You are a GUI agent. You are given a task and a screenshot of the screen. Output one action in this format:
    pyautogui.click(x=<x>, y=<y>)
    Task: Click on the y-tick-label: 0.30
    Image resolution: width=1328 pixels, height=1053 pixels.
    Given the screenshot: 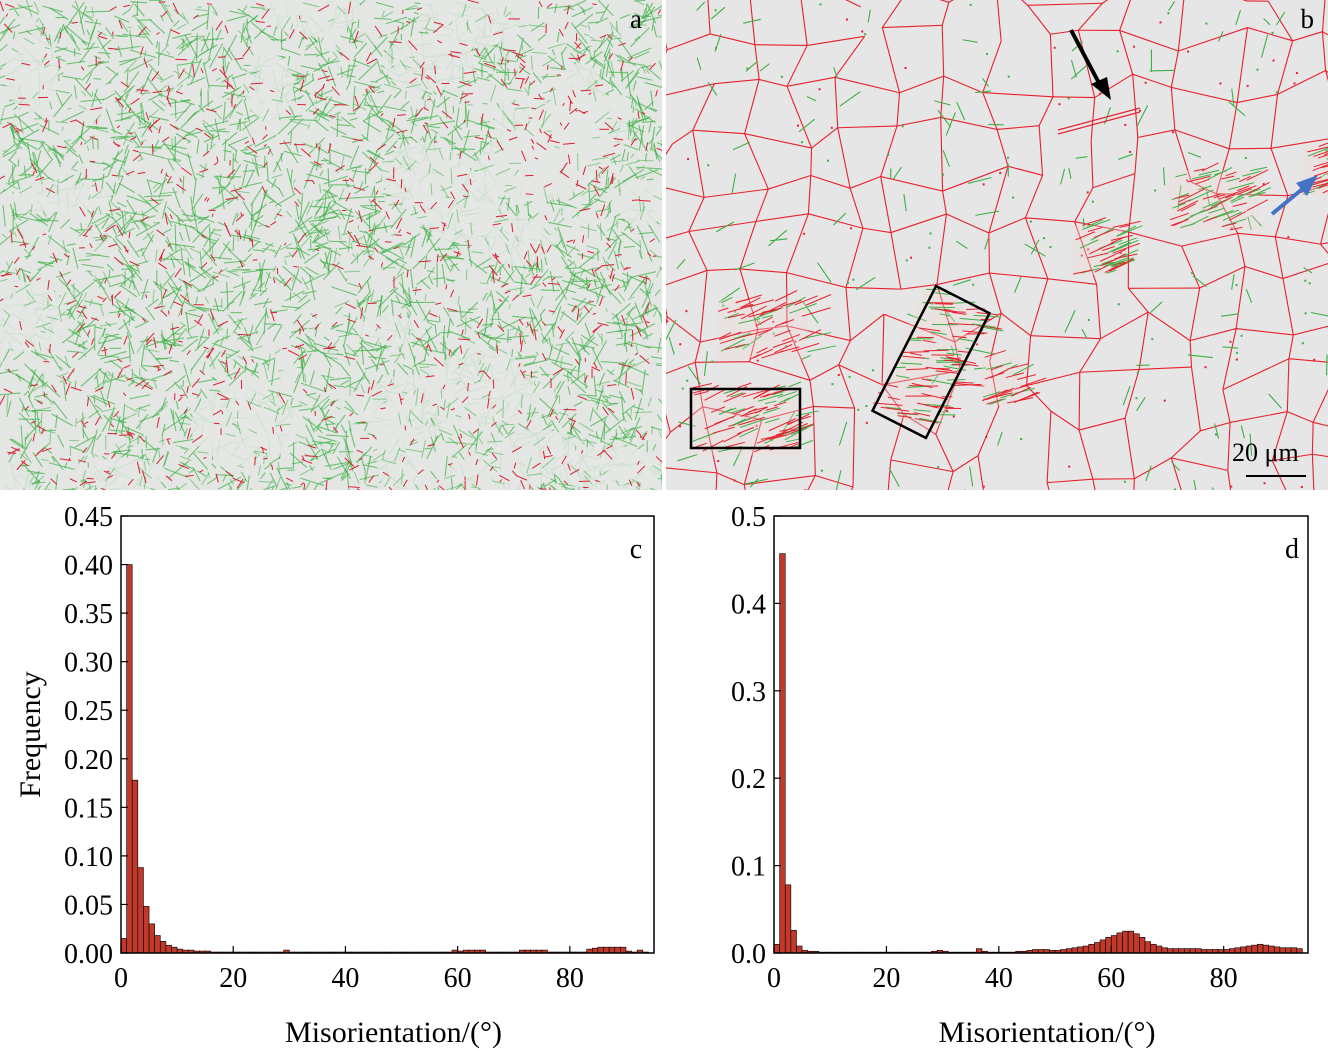 What is the action you would take?
    pyautogui.click(x=88, y=663)
    